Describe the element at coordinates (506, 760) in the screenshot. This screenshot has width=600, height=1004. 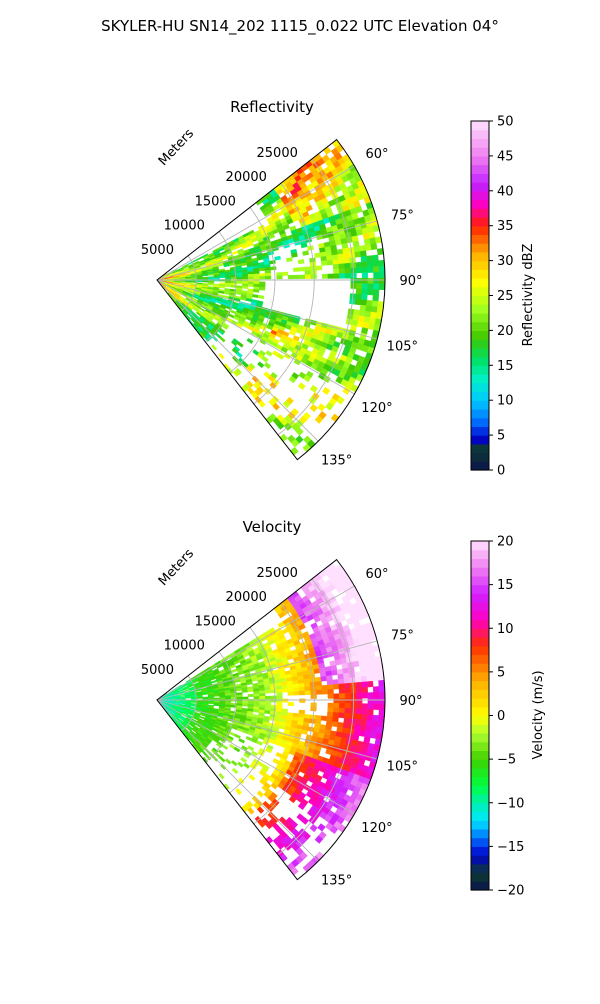
I see `colorbar-tick-label: −5` at that location.